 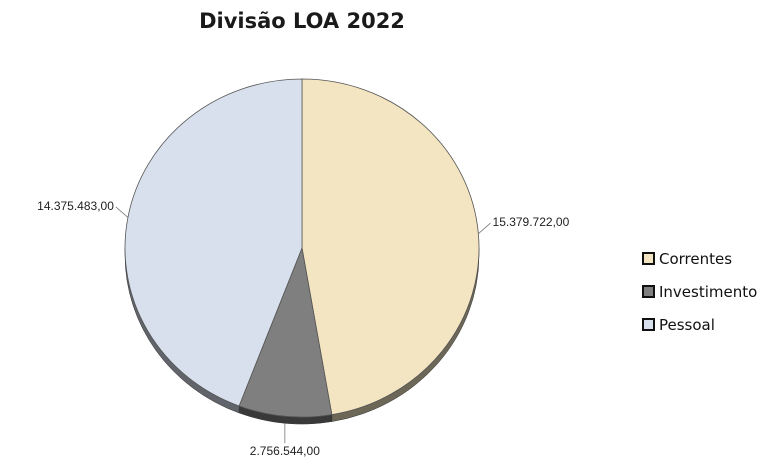 What do you see at coordinates (687, 324) in the screenshot?
I see `legend-label: Pessoal` at bounding box center [687, 324].